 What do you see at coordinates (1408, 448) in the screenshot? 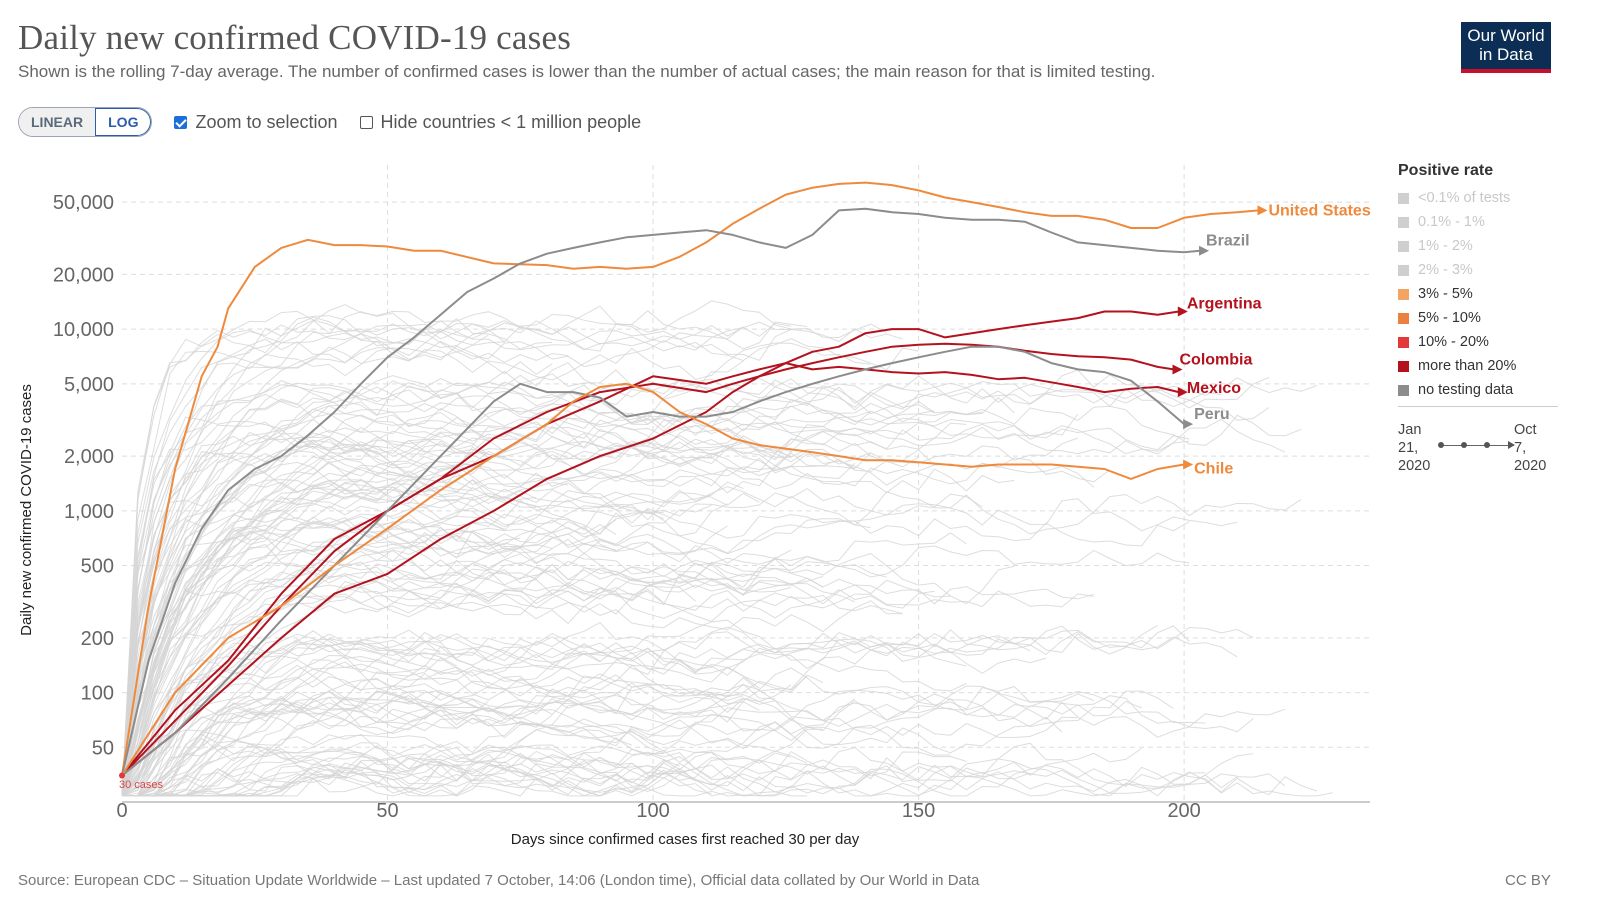
I see `timeline-start-day: 21,` at bounding box center [1408, 448].